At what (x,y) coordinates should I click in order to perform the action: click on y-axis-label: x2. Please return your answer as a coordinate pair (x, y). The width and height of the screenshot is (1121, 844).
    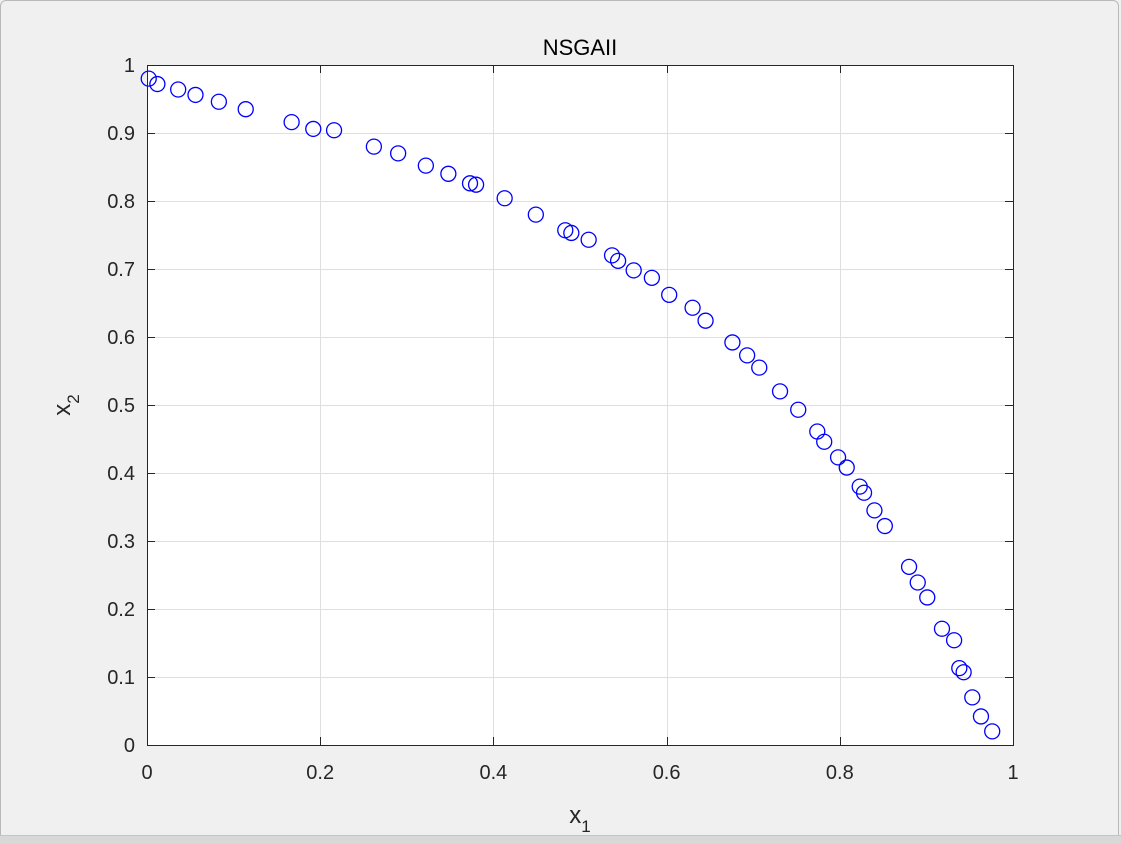
    Looking at the image, I should click on (66, 404).